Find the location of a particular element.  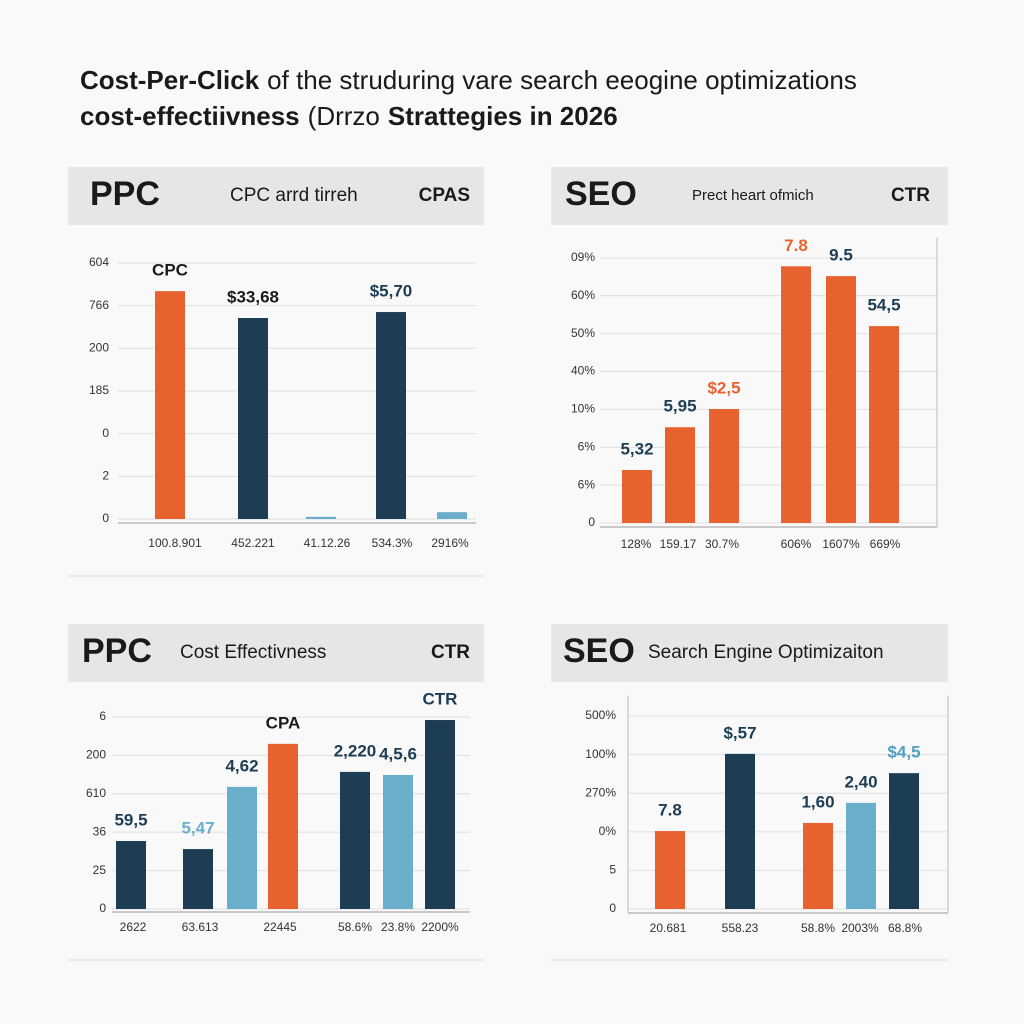

title-part: cost-effectiivness is located at coordinates (190, 116).